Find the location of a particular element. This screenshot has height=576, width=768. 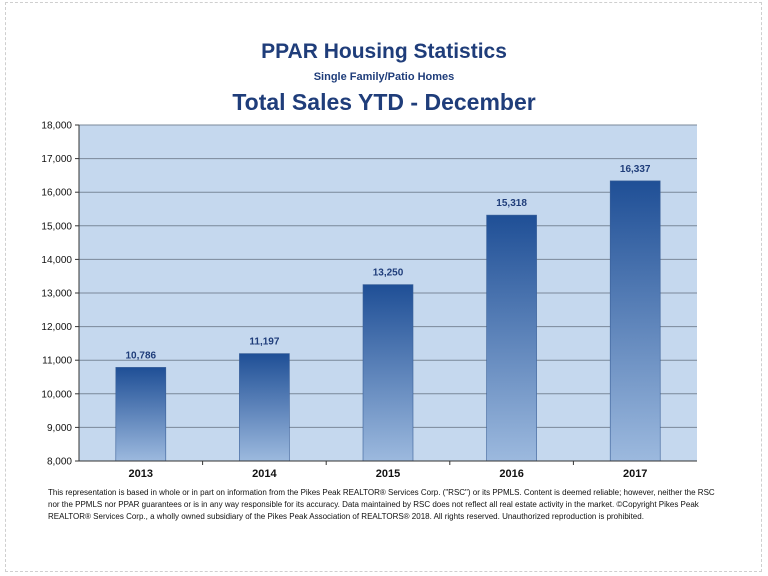

y-tick-label: 8,000 is located at coordinates (59, 462).